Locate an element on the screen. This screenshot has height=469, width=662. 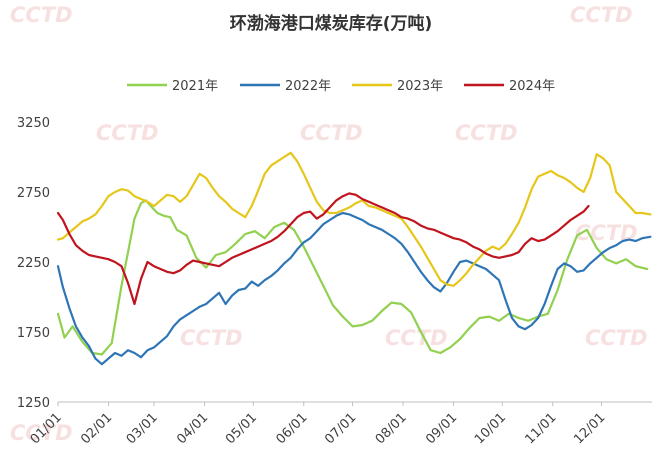
y-tick-label-3250: 3250 is located at coordinates (33, 123).